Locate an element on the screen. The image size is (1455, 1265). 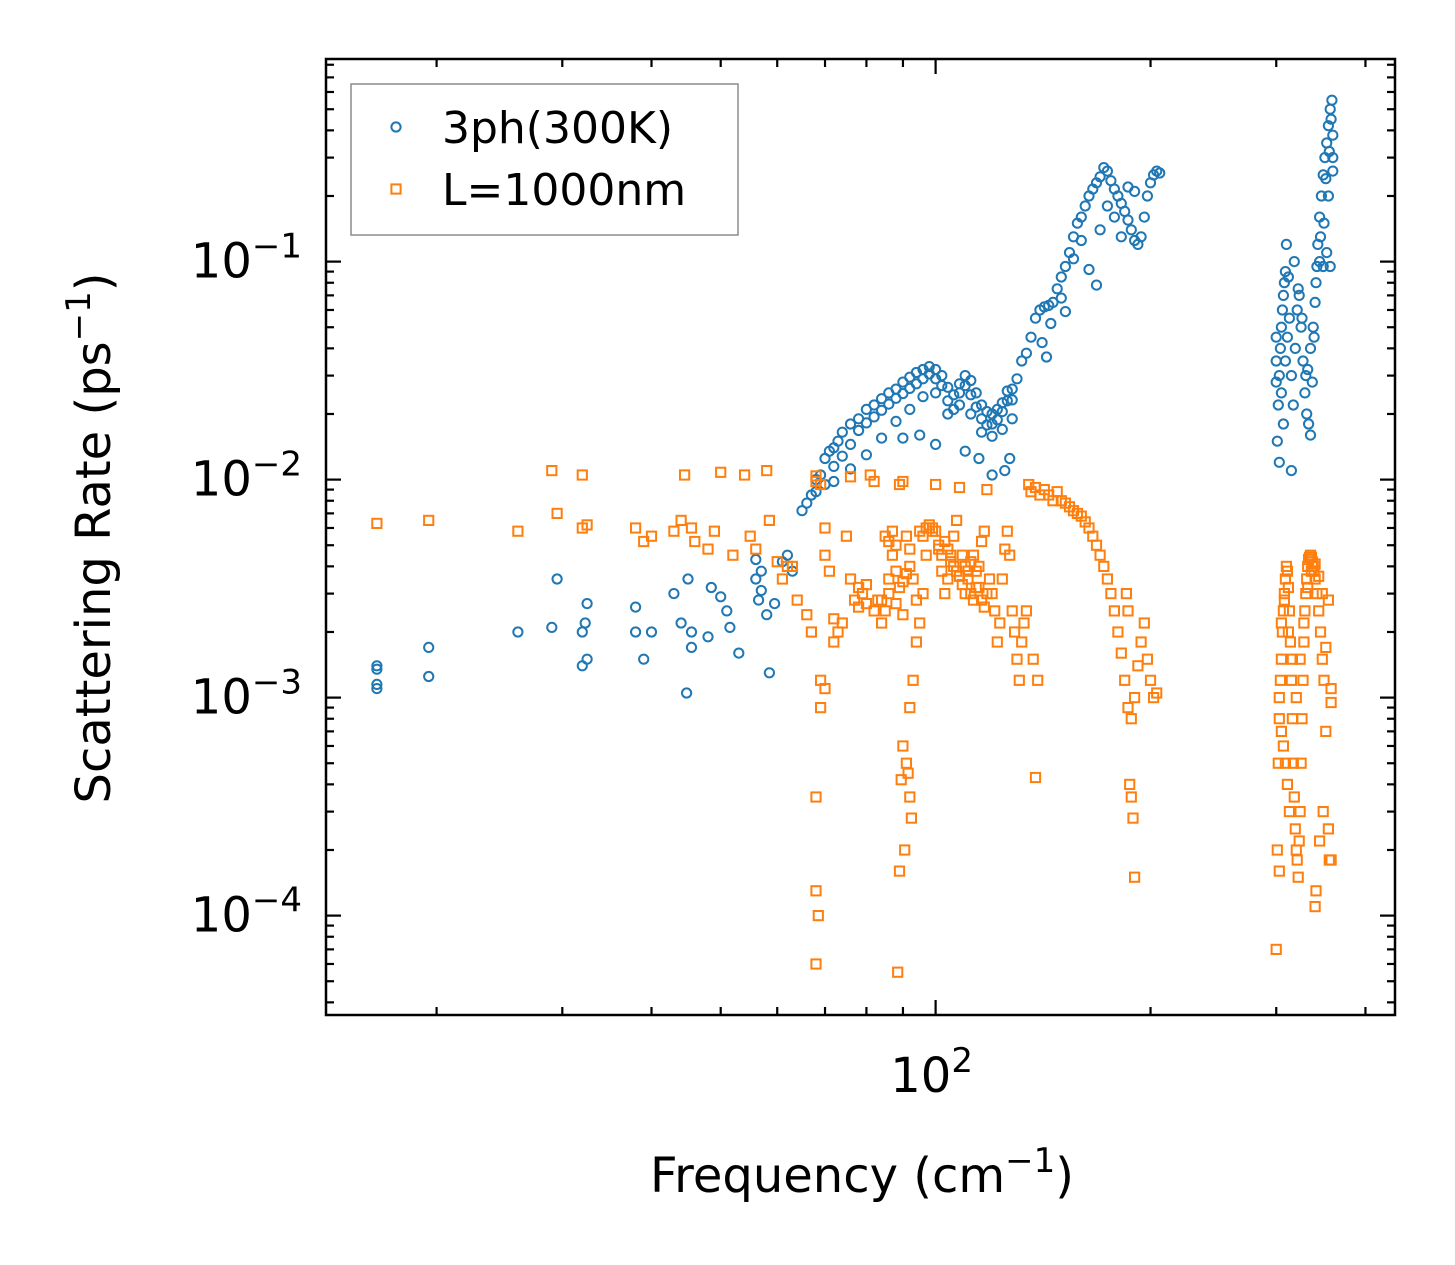
y-axis-label: Scattering Rate (ps−1) is located at coordinates (90, 537).